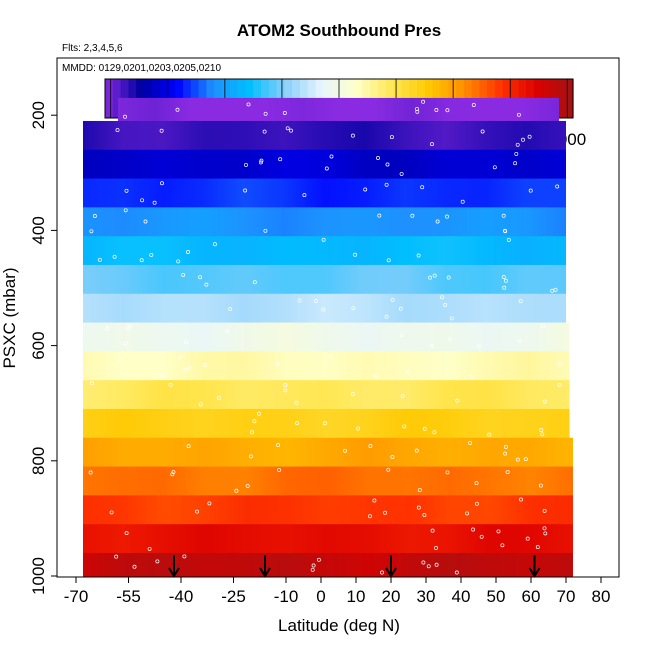 This screenshot has width=650, height=650. I want to click on y-axis: 200 400 600 800 1000, so click(43, 348).